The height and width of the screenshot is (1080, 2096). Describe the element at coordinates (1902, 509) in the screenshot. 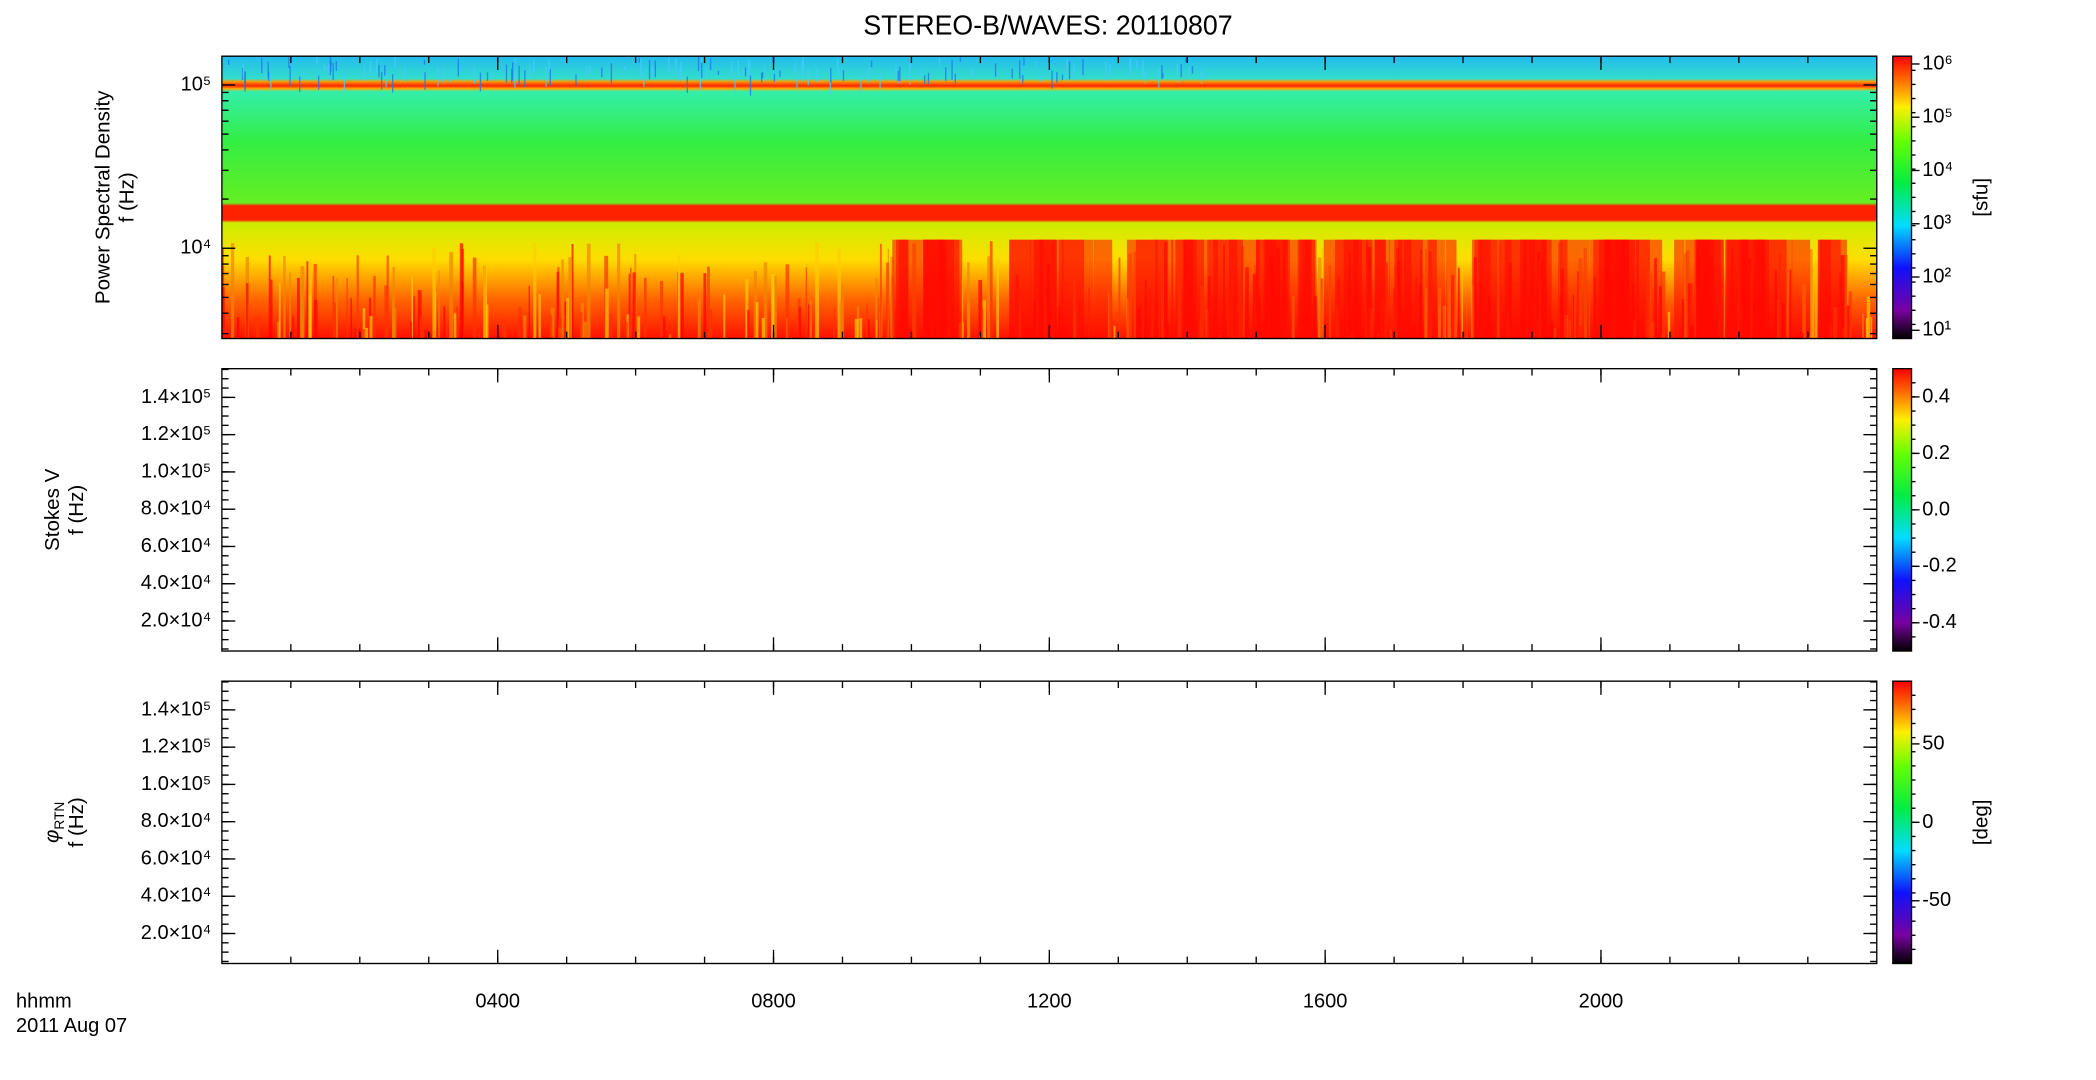

I see `colorbar` at that location.